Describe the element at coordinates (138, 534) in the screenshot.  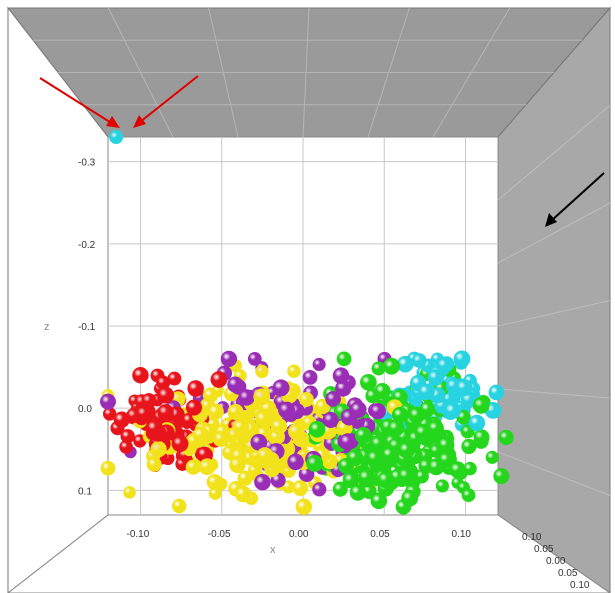
I see `x-tick-label: -0.10` at that location.